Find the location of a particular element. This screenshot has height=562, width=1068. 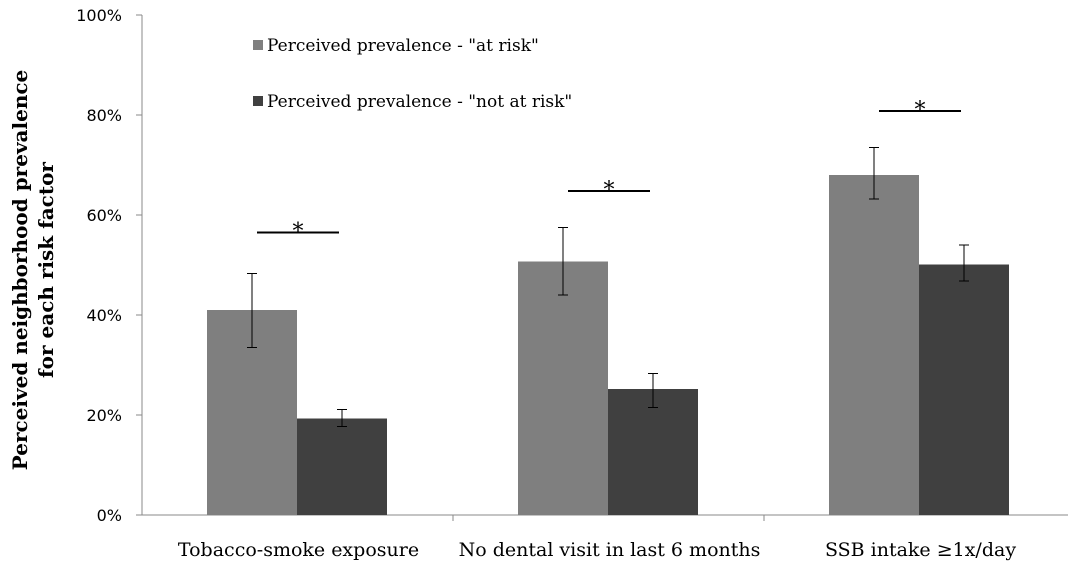

y-tick-label: 40% is located at coordinates (104, 315).